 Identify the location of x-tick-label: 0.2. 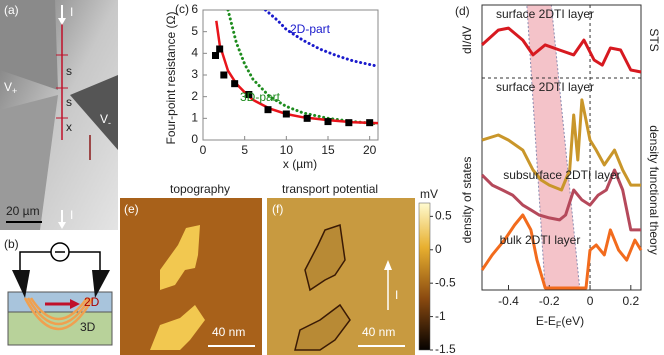
(630, 301).